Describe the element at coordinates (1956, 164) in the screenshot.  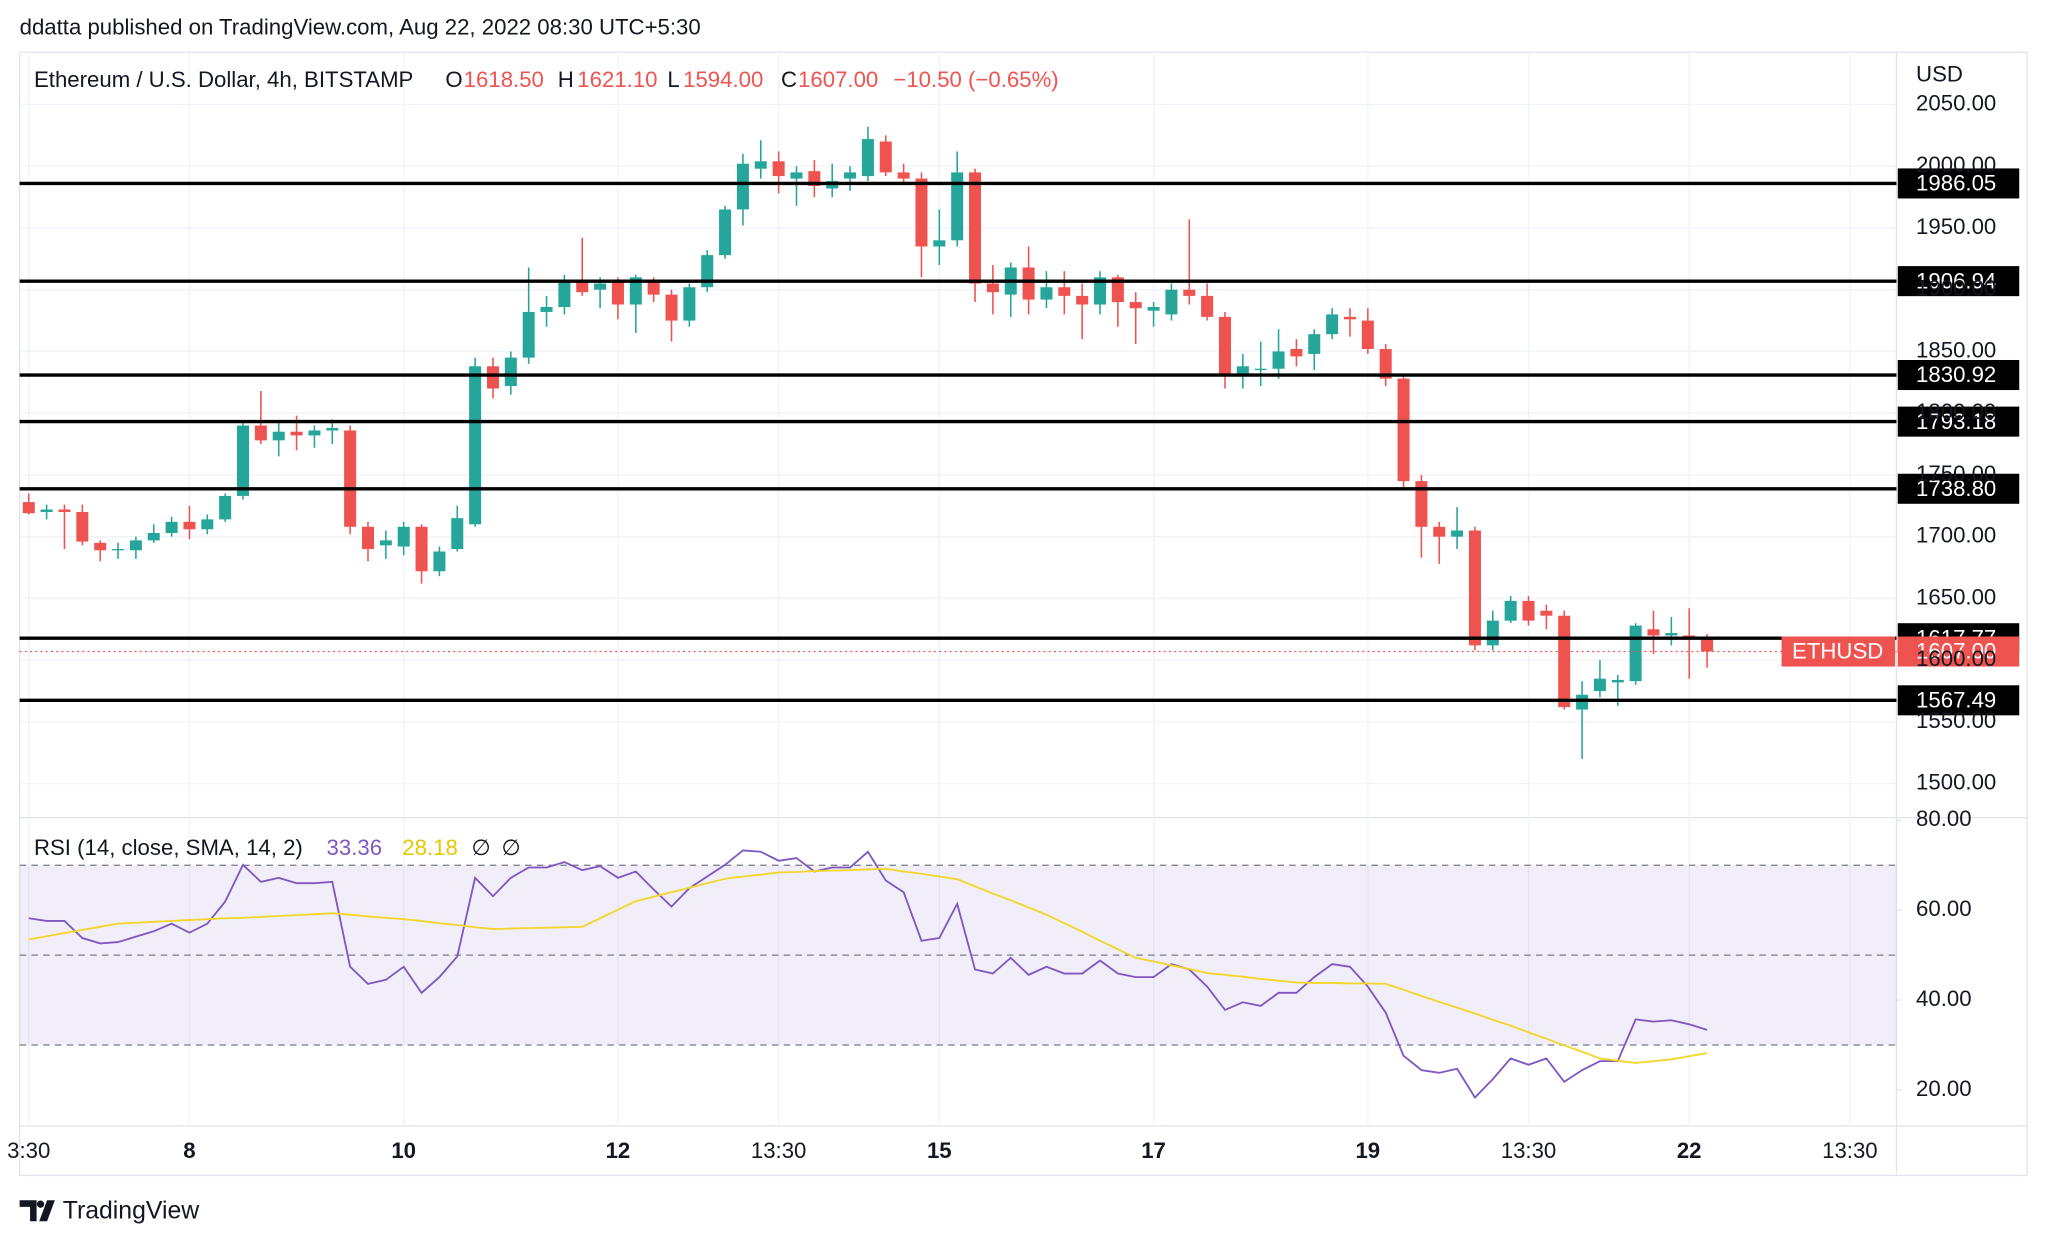
I see `y-tick-label: 2000.00` at that location.